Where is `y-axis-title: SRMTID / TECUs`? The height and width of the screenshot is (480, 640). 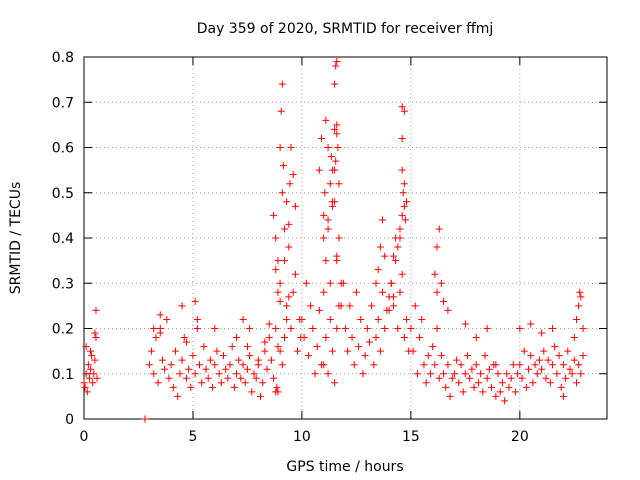 y-axis-title: SRMTID / TECUs is located at coordinates (16, 238).